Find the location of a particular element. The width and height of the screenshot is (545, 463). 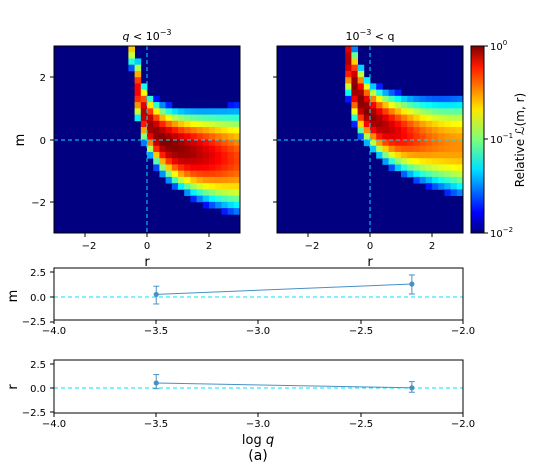

heatmap-low-q-y-ticks: 2 0 −2 is located at coordinates (42, 141).